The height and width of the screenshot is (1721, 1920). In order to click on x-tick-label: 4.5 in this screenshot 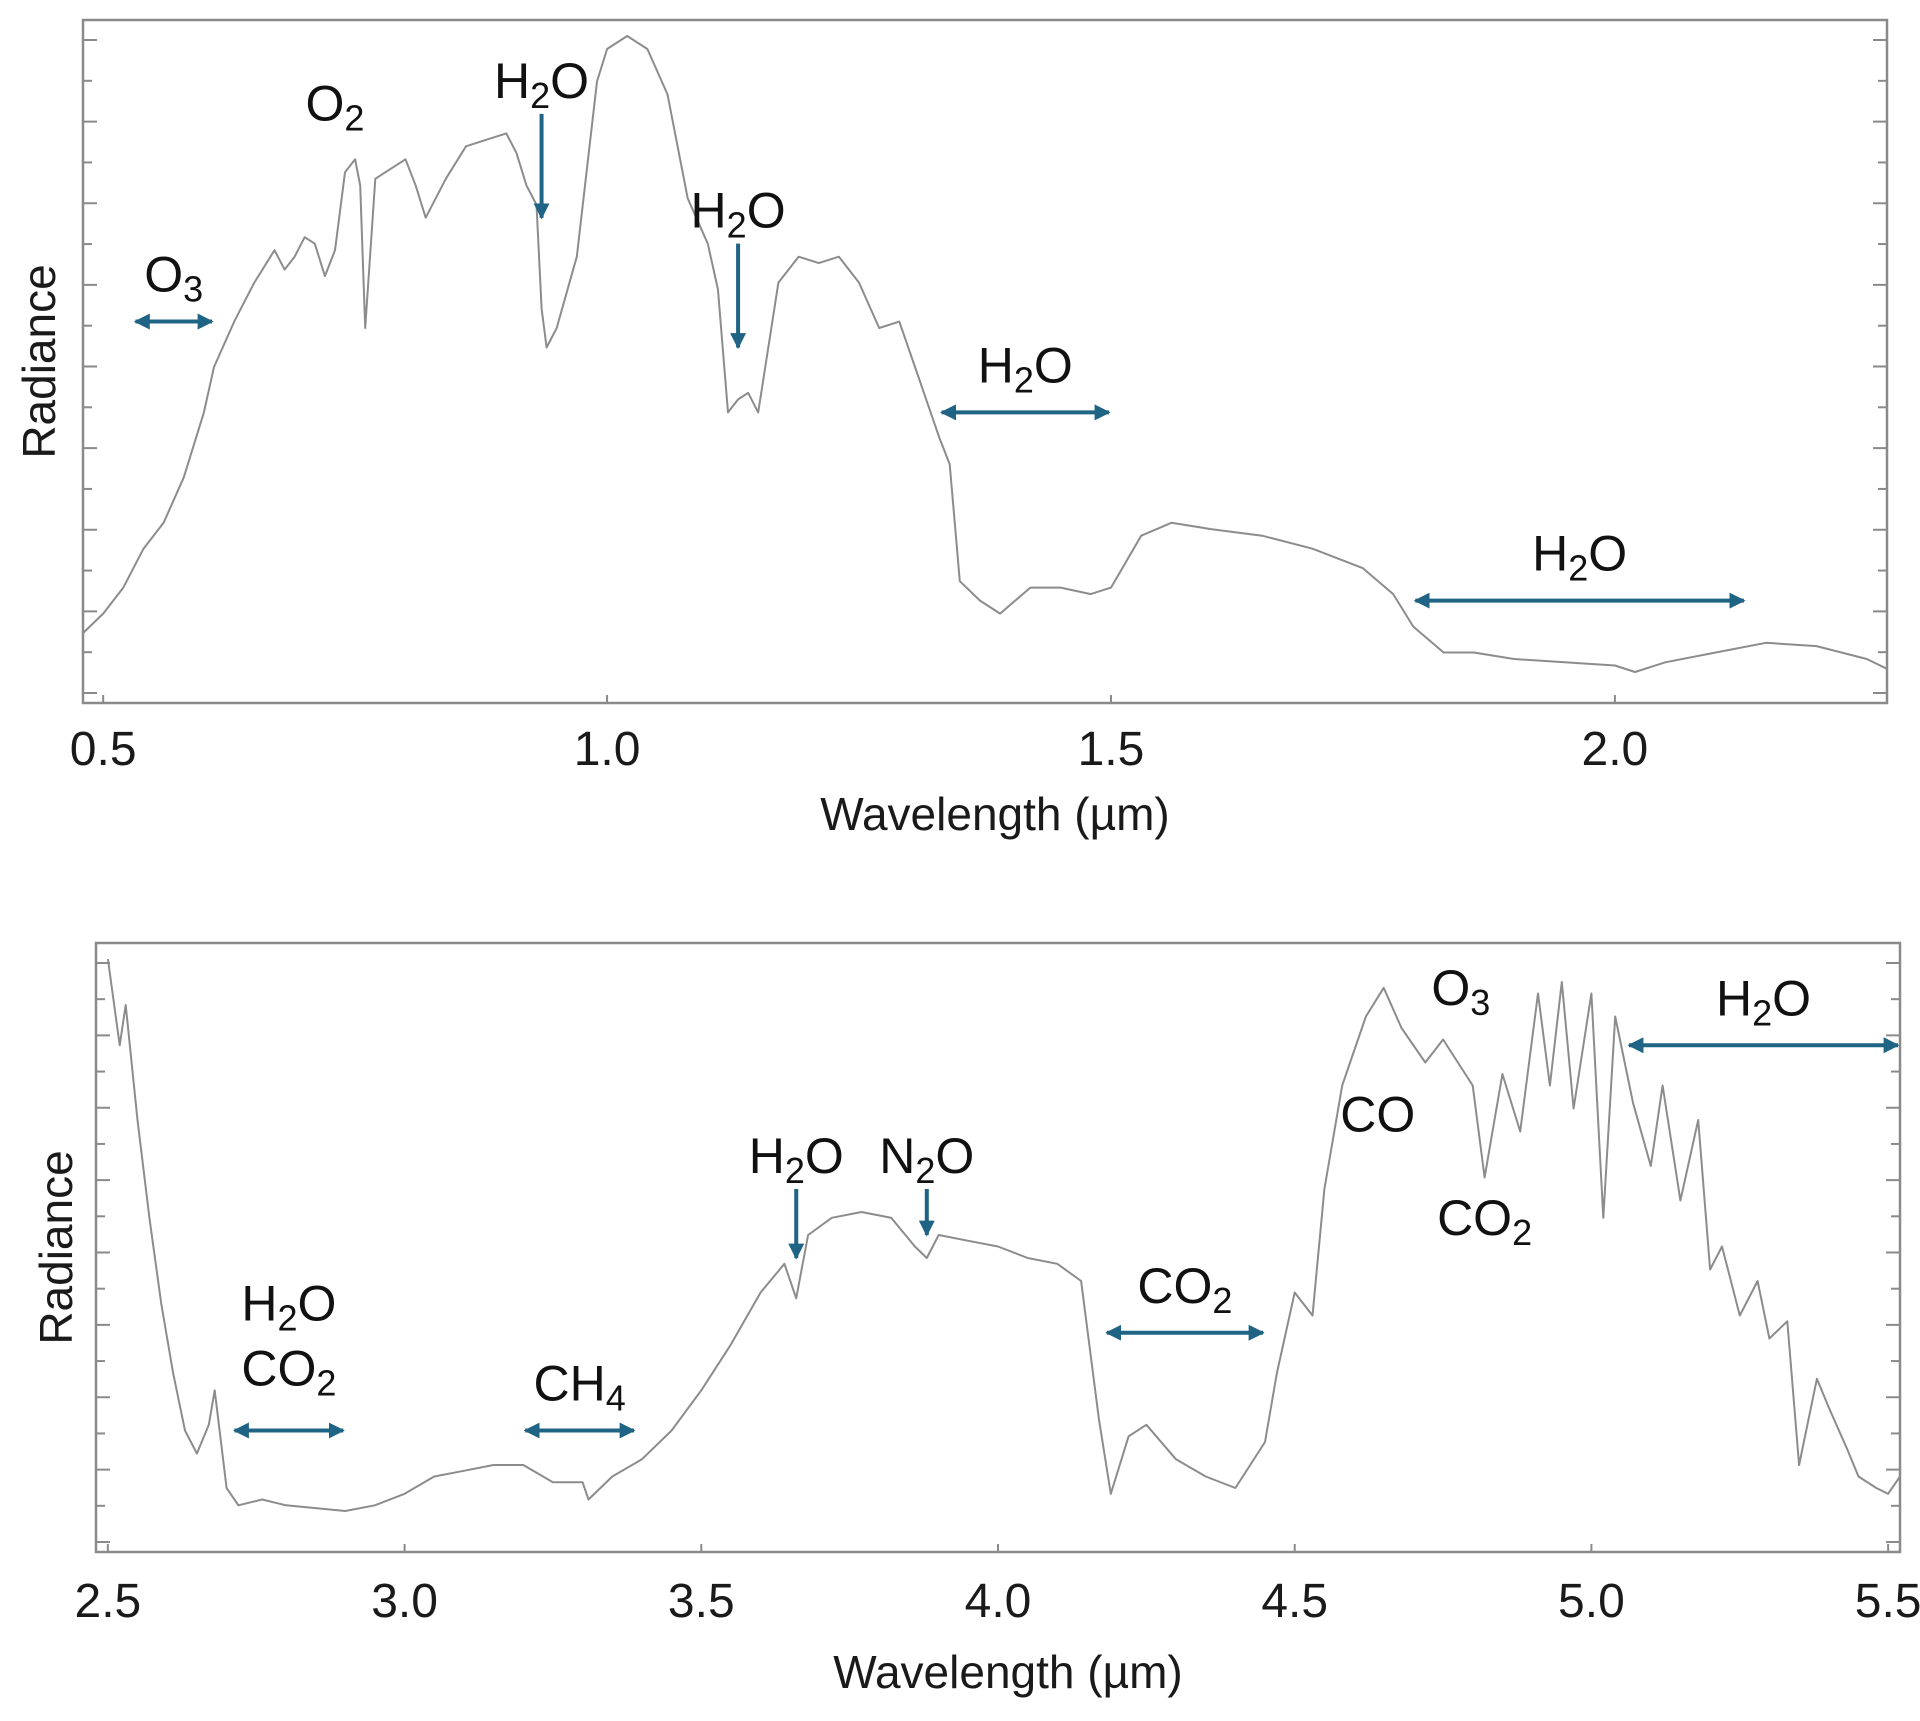, I will do `click(1294, 1601)`.